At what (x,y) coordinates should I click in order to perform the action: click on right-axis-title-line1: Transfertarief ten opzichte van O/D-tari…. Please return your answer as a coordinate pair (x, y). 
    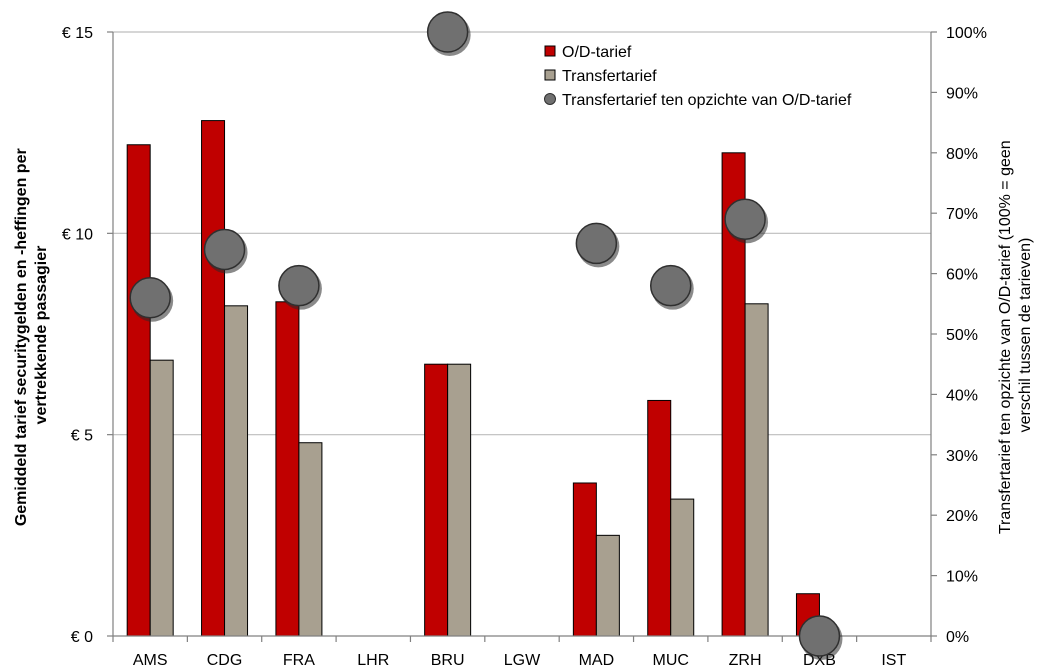
    Looking at the image, I should click on (1005, 337).